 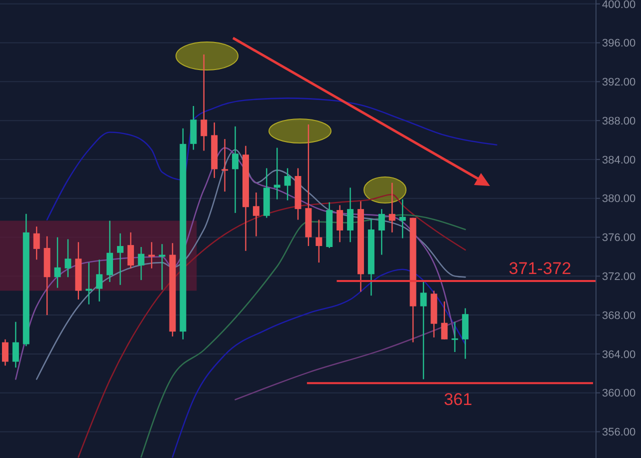 I want to click on y-tick-label: 380.00, so click(x=619, y=199).